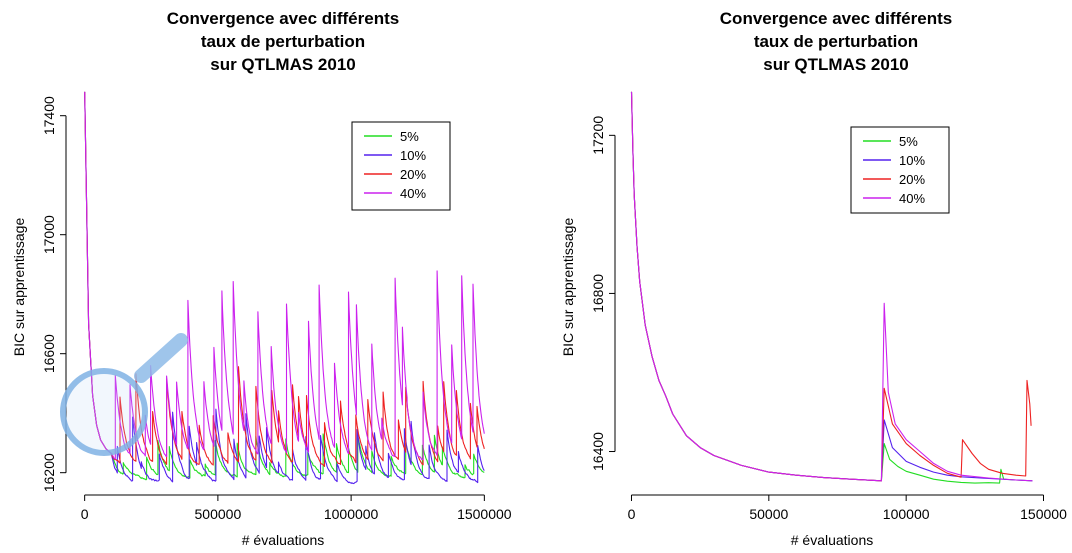  Describe the element at coordinates (598, 293) in the screenshot. I see `right-chart-y-tick-label: 16800` at that location.